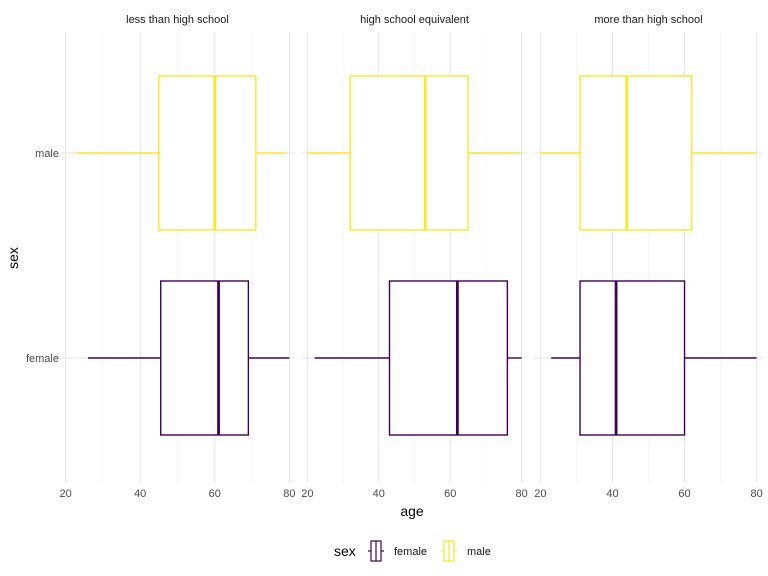  Describe the element at coordinates (479, 552) in the screenshot. I see `legend-label: male` at that location.